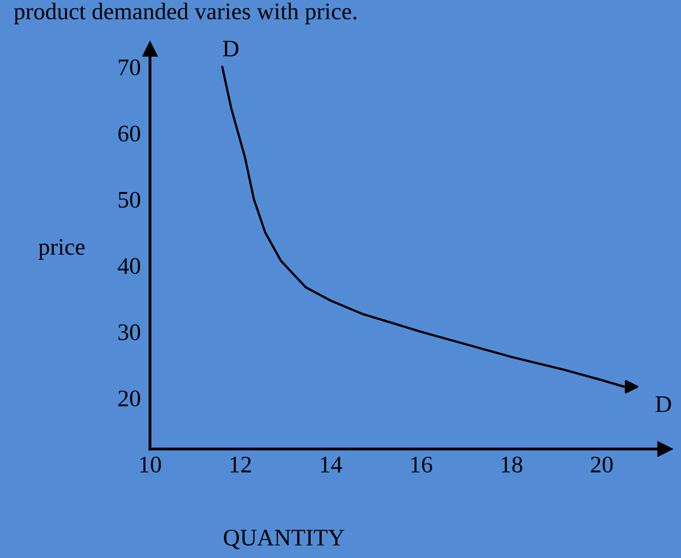  What do you see at coordinates (129, 398) in the screenshot?
I see `y-tick-label: 20` at bounding box center [129, 398].